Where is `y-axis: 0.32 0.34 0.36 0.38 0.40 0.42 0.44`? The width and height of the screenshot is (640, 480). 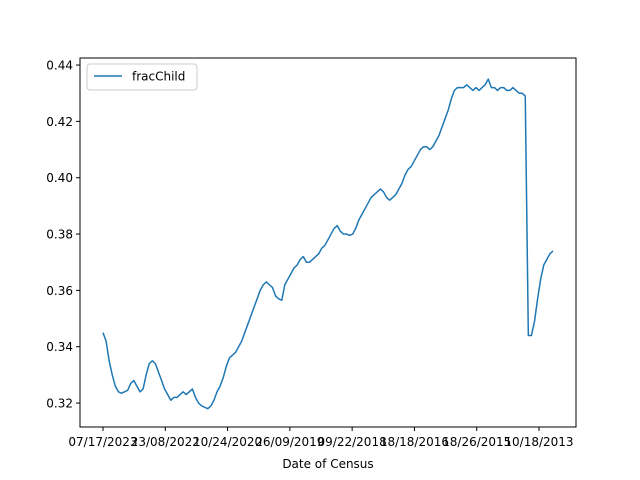 y-axis: 0.32 0.34 0.36 0.38 0.40 0.42 0.44 is located at coordinates (63, 235).